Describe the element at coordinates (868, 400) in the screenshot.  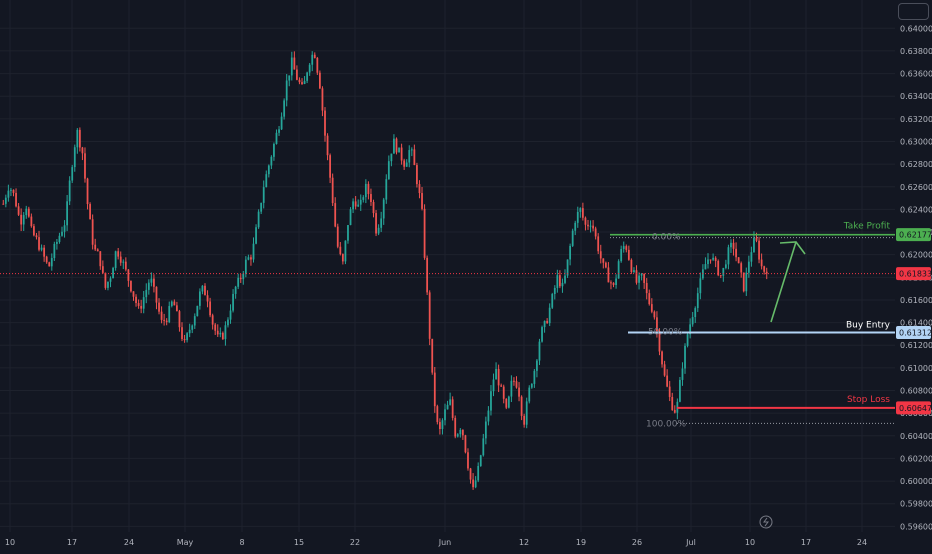
I see `stop-loss-label: Stop Loss` at that location.